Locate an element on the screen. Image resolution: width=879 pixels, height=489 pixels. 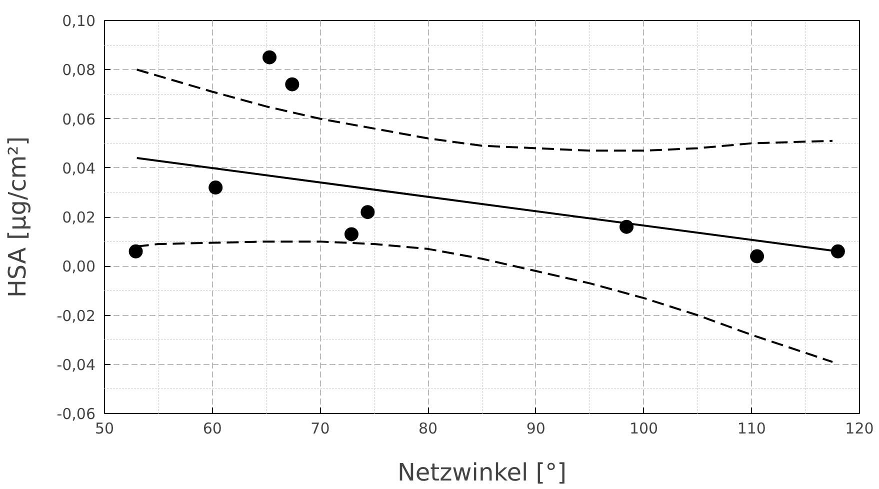
y-tick-label: 0,04 is located at coordinates (79, 168).